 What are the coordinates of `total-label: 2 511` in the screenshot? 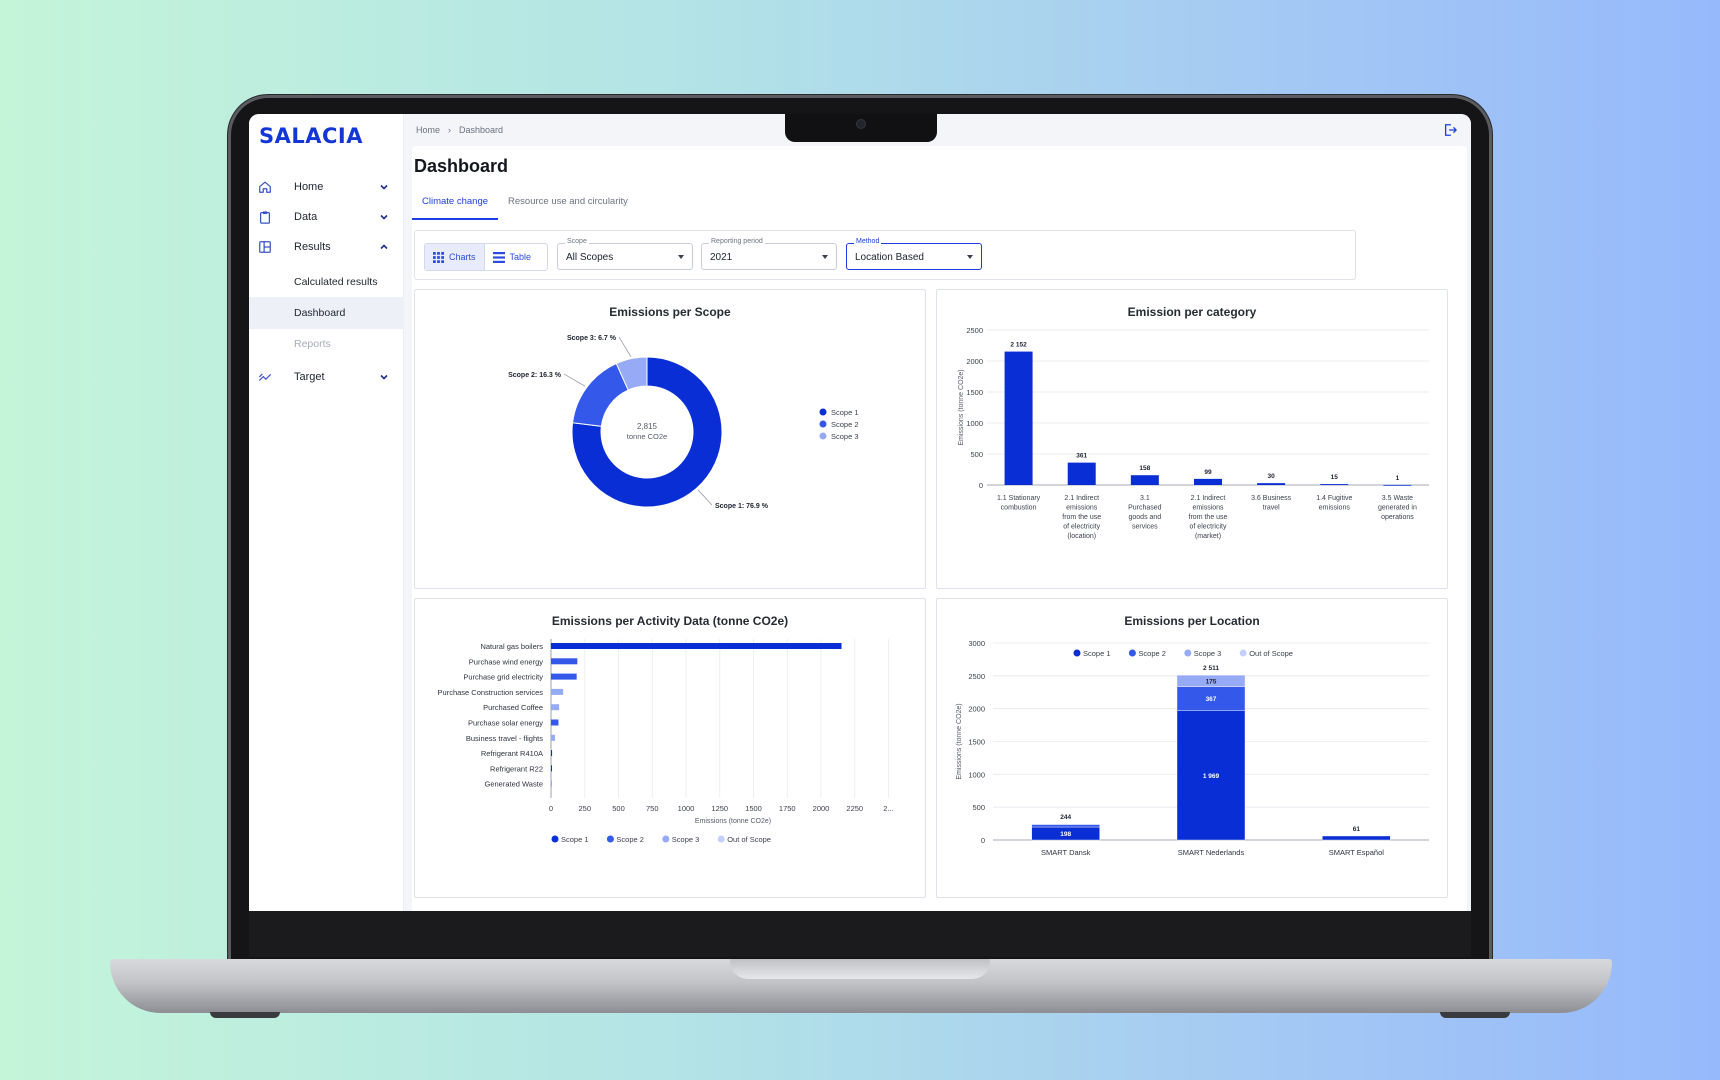 It's located at (1211, 668).